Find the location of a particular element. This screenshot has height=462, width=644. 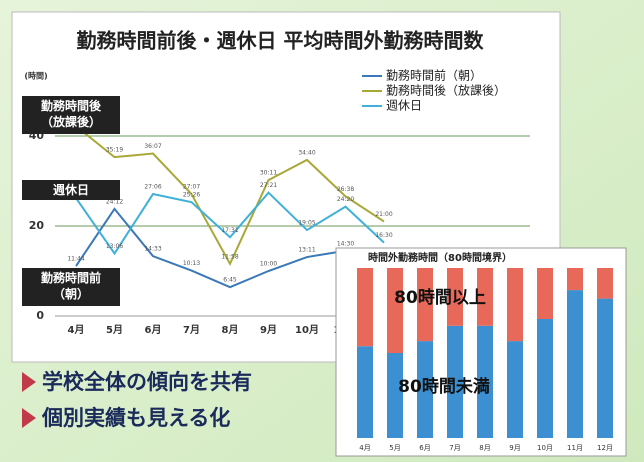

annotation-label: 勤務時間前（朝） is located at coordinates (71, 285).